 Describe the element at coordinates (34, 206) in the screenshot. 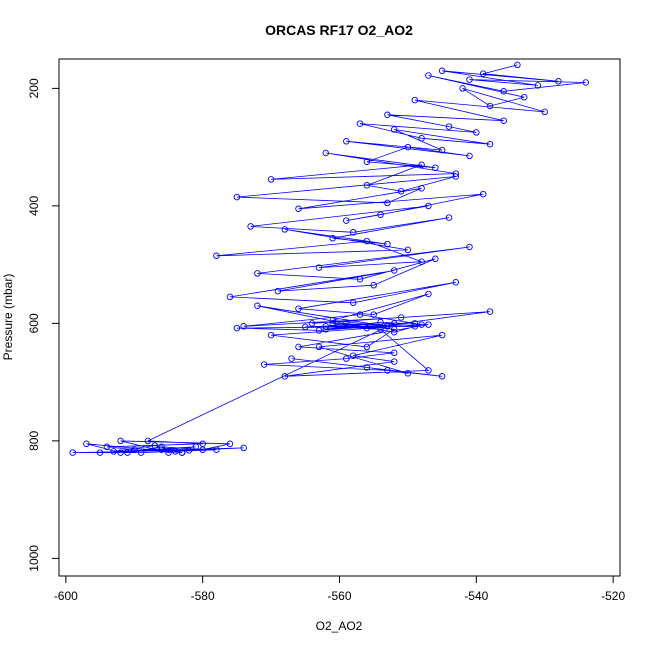

I see `y-tick-label: 400` at that location.